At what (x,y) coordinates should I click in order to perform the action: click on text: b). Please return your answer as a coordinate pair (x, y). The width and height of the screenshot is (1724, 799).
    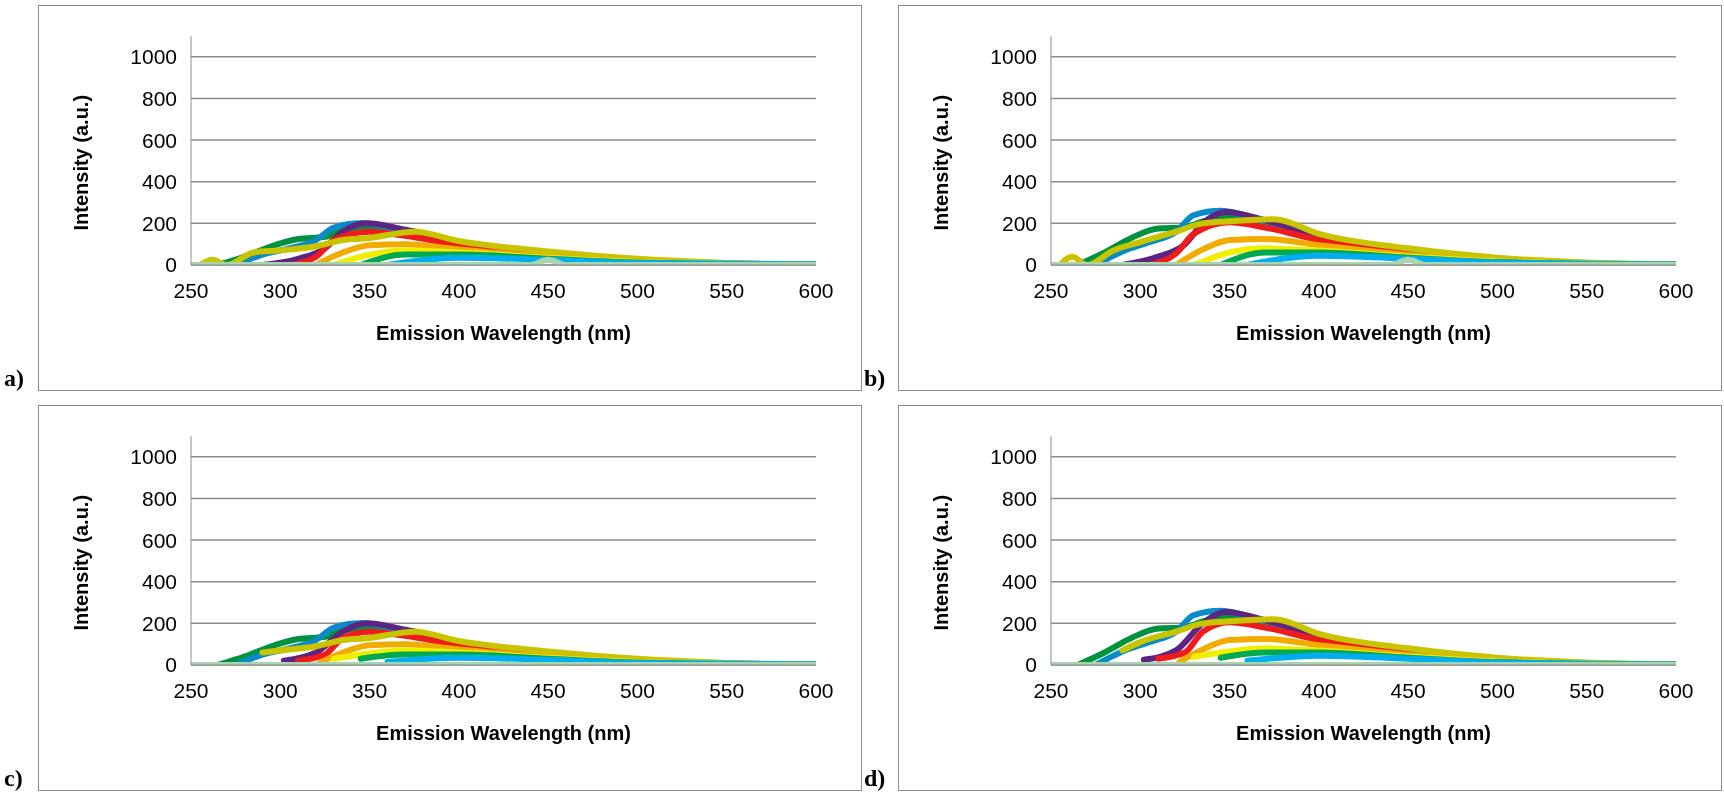
    Looking at the image, I should click on (875, 378).